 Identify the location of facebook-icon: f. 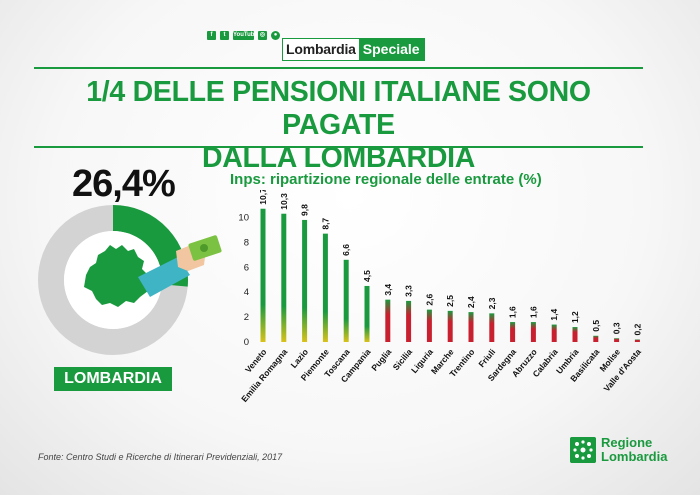
(211, 35).